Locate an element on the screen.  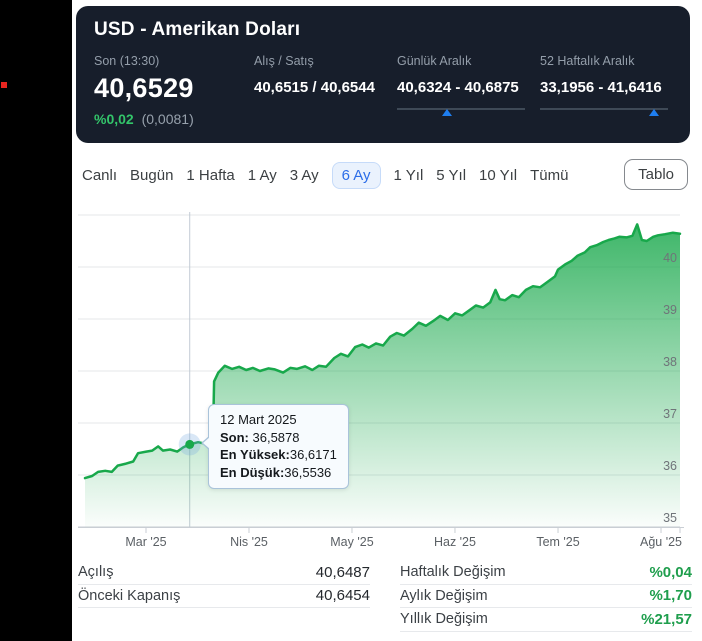
tooltip-row: En Düşük:36,5536 is located at coordinates (276, 472).